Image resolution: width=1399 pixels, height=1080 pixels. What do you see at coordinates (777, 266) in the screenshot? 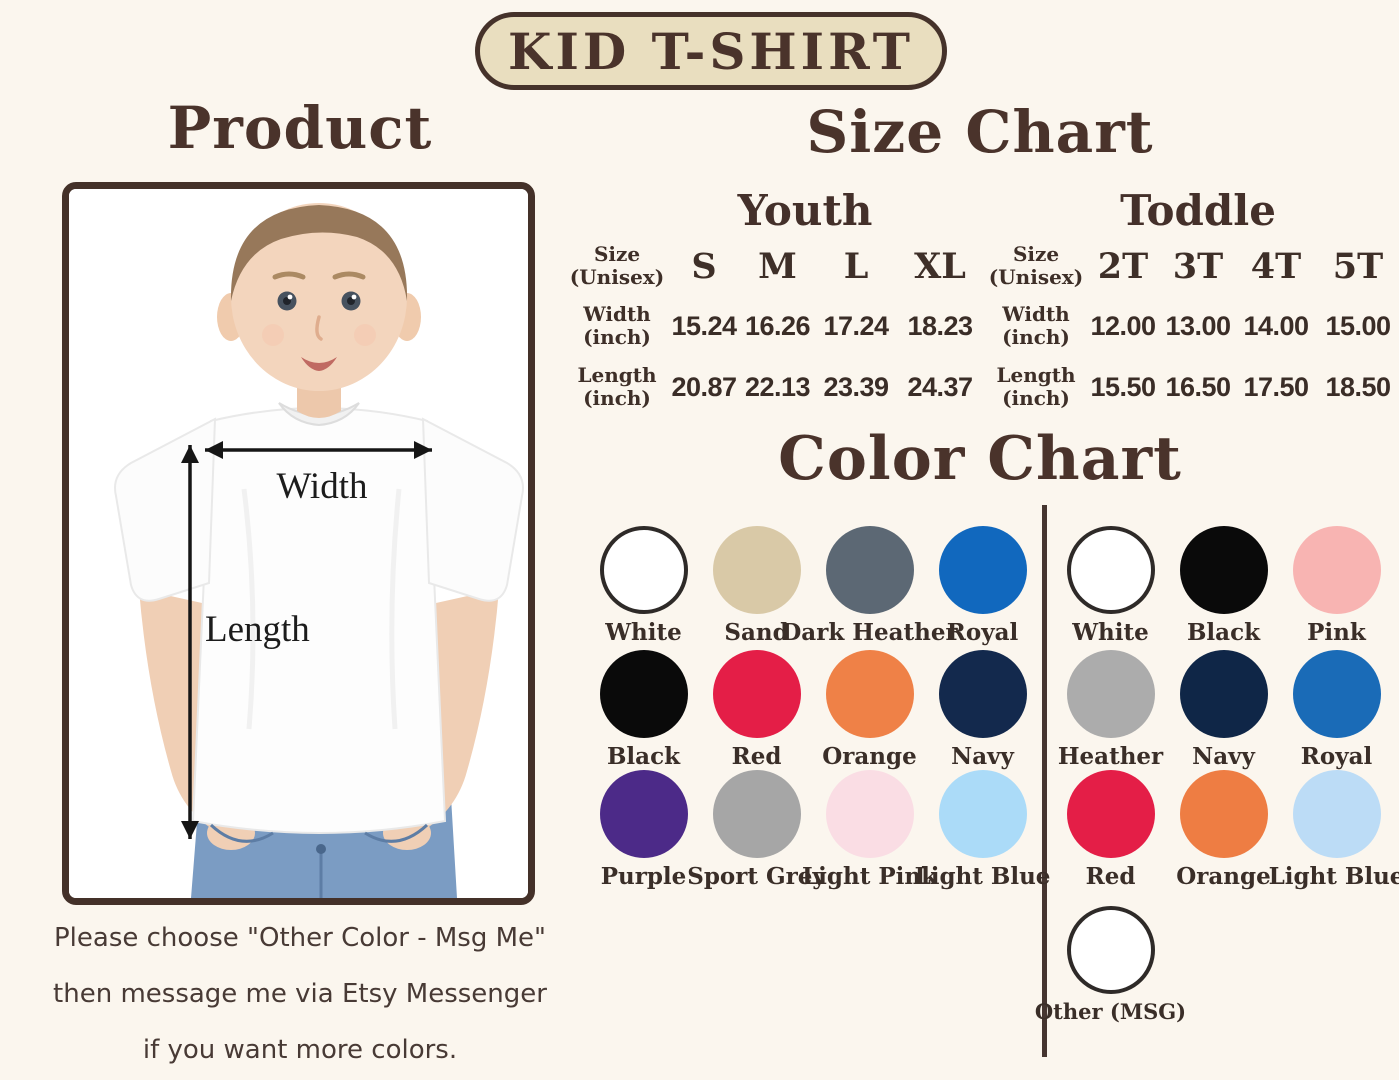
I see `size-column-header: M` at bounding box center [777, 266].